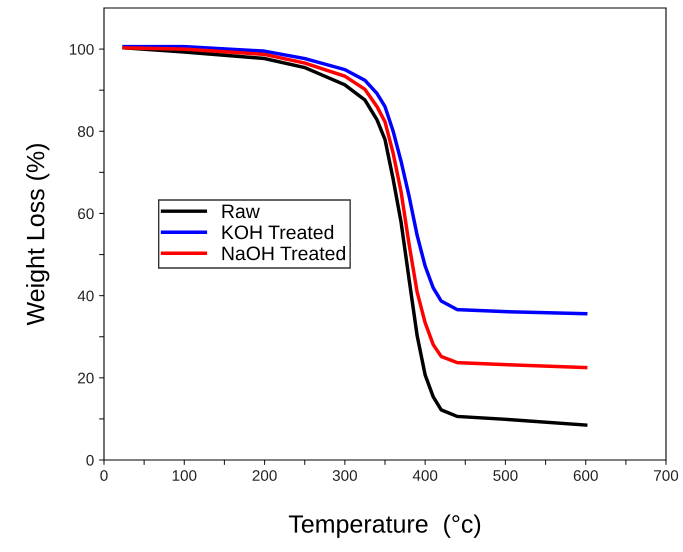 This screenshot has width=683, height=552. What do you see at coordinates (505, 475) in the screenshot?
I see `x-tick-label: 500` at bounding box center [505, 475].